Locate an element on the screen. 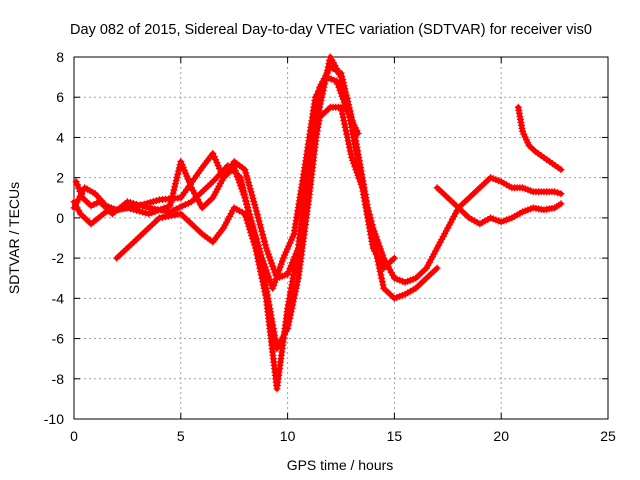  x-tick-label: 15 is located at coordinates (395, 436).